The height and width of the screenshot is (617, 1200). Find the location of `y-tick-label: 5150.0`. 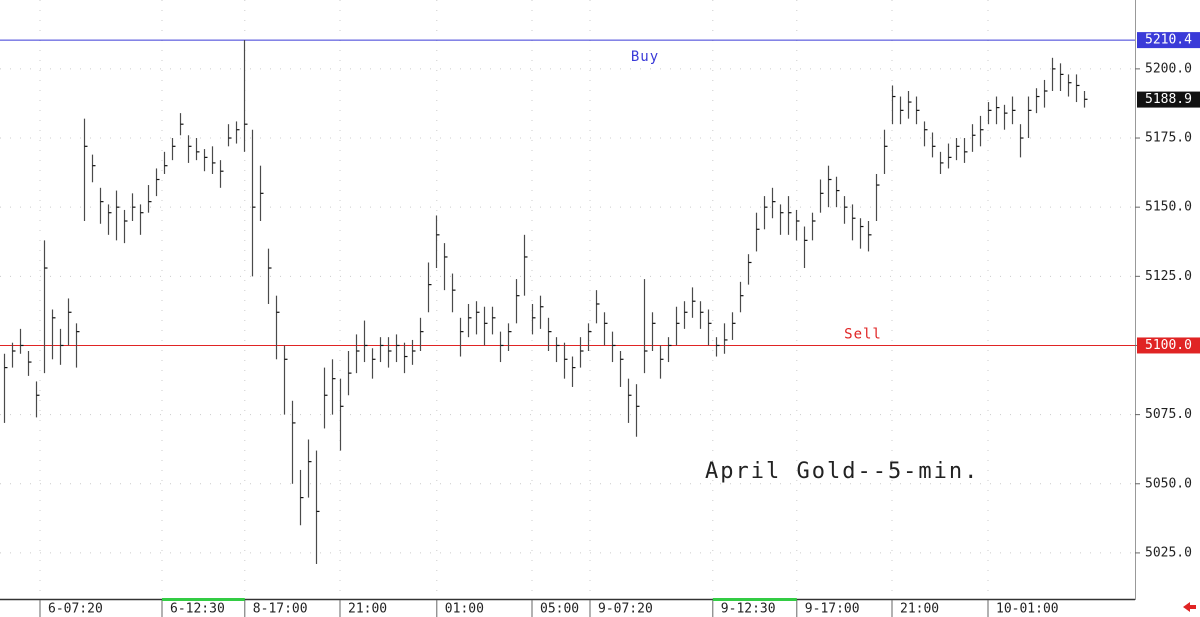

y-tick-label: 5150.0 is located at coordinates (1168, 207).